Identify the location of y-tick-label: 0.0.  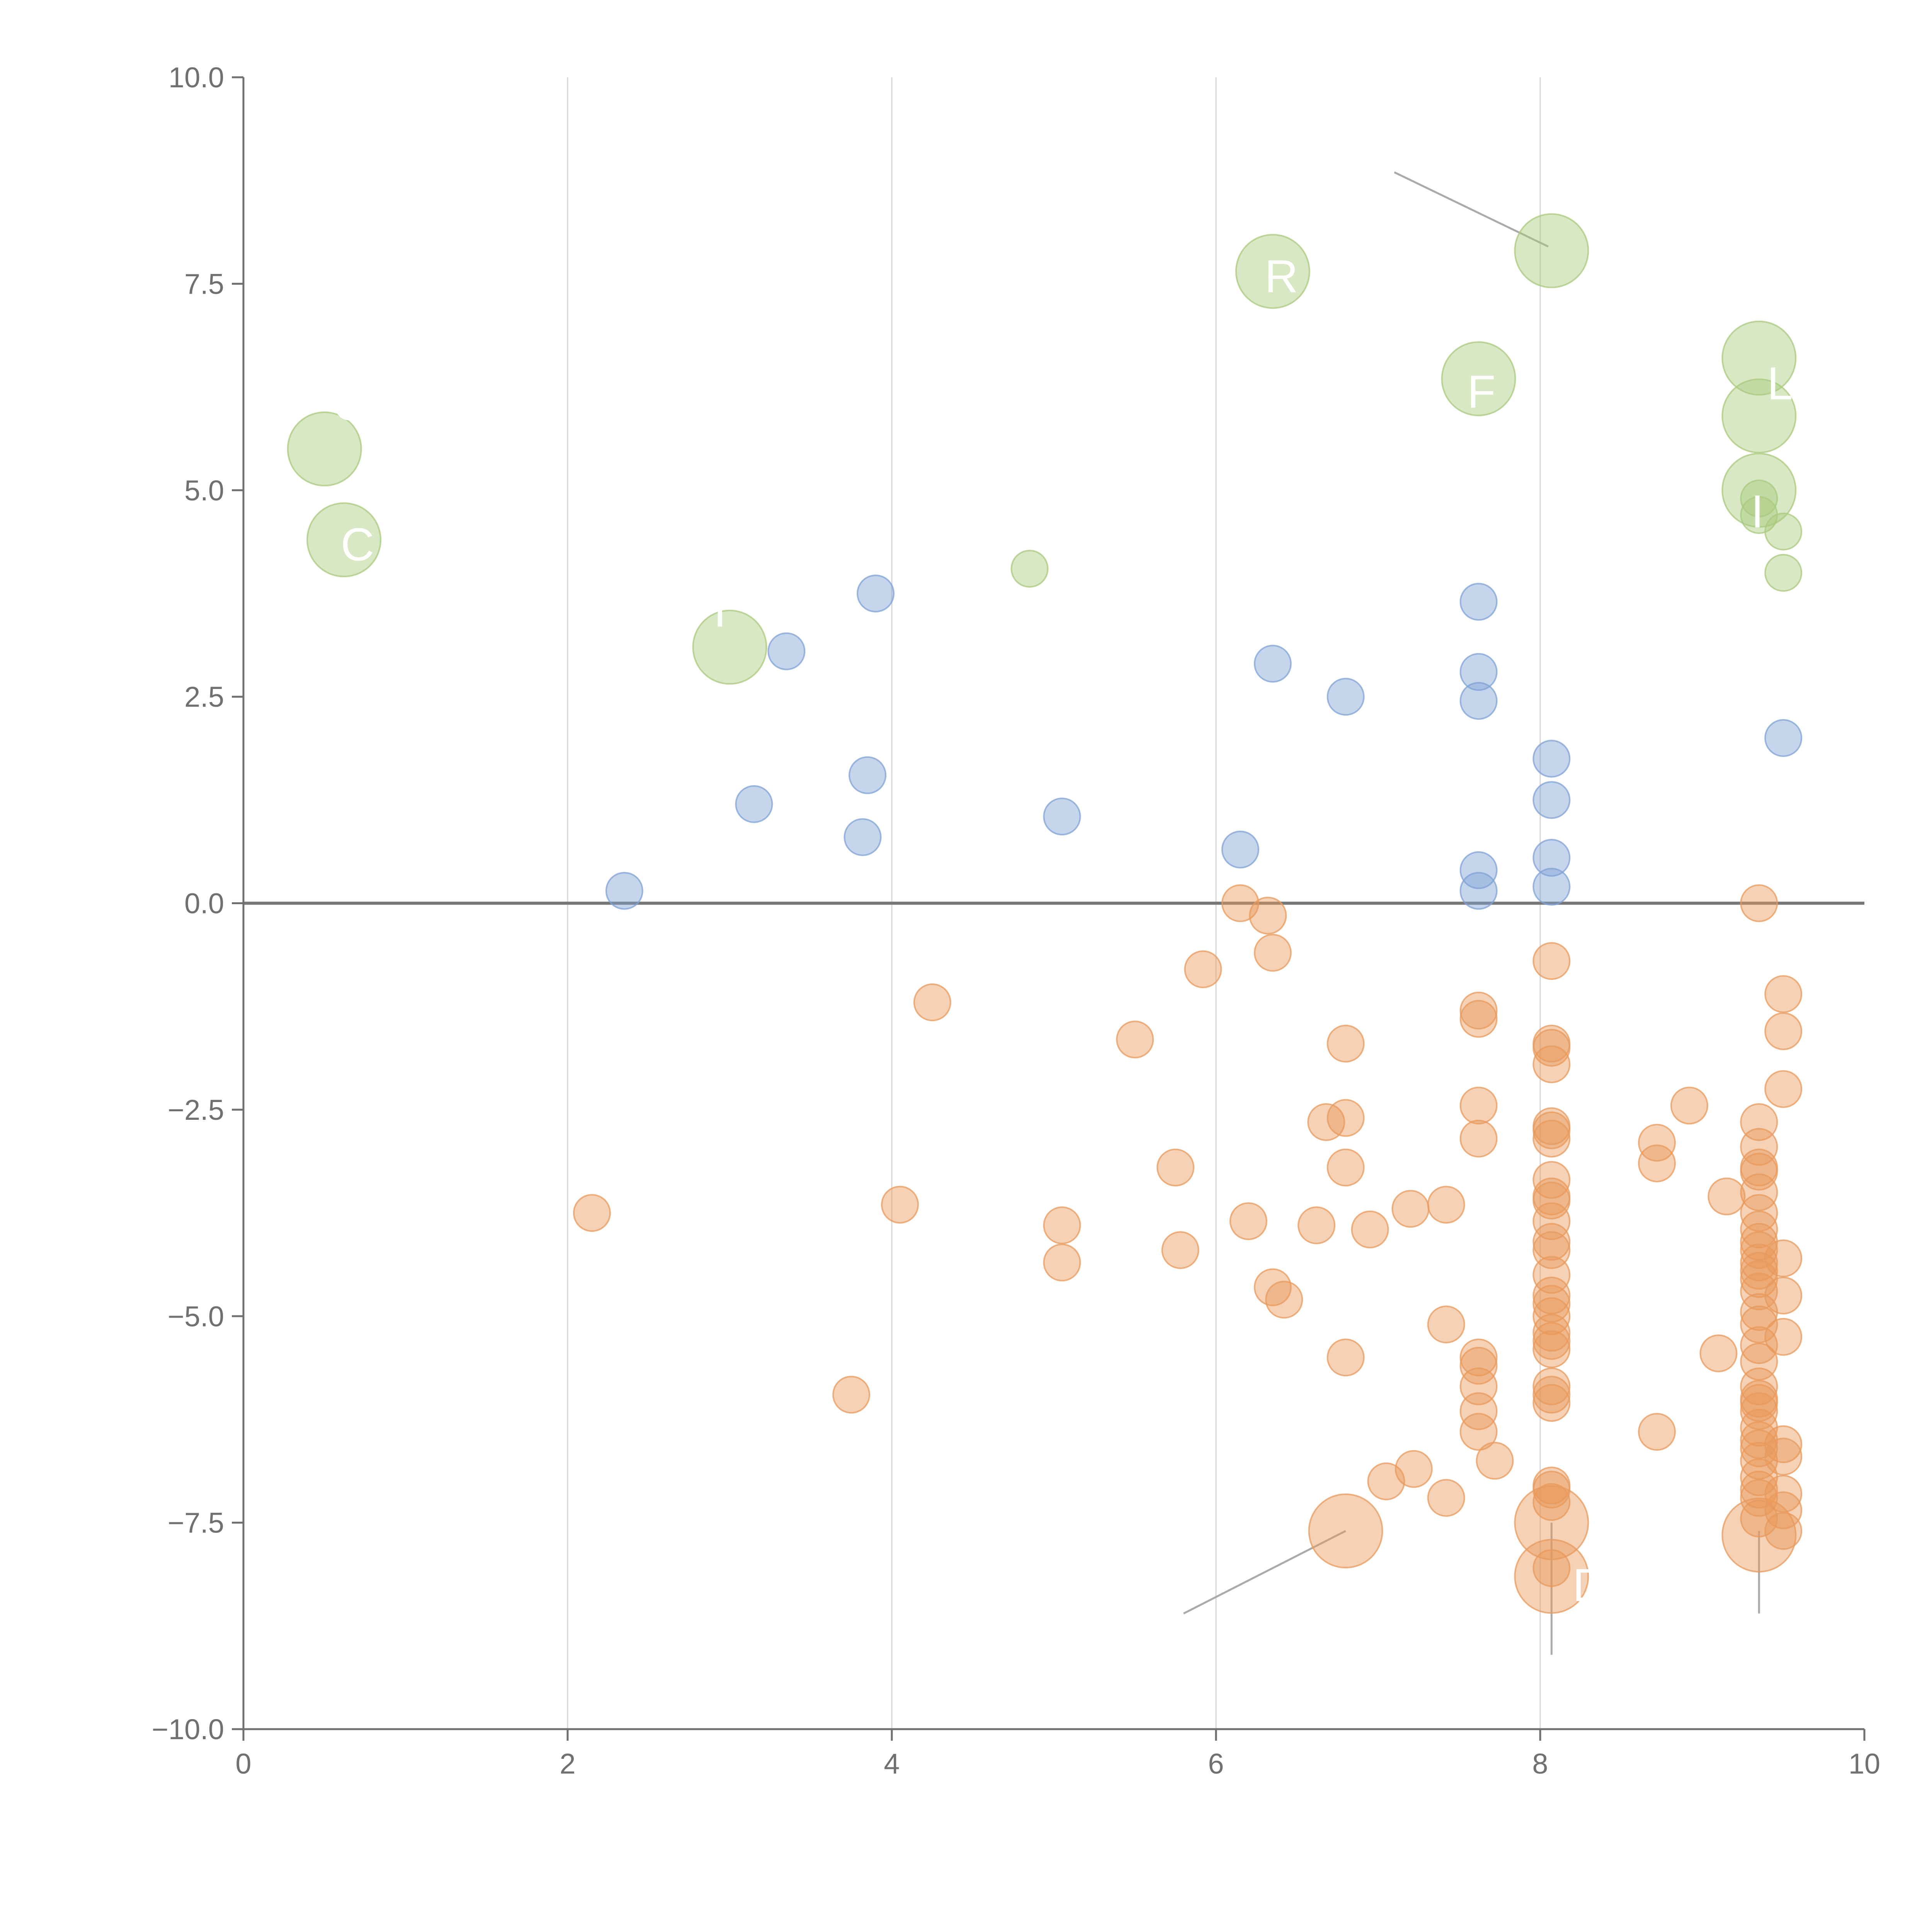
(204, 904).